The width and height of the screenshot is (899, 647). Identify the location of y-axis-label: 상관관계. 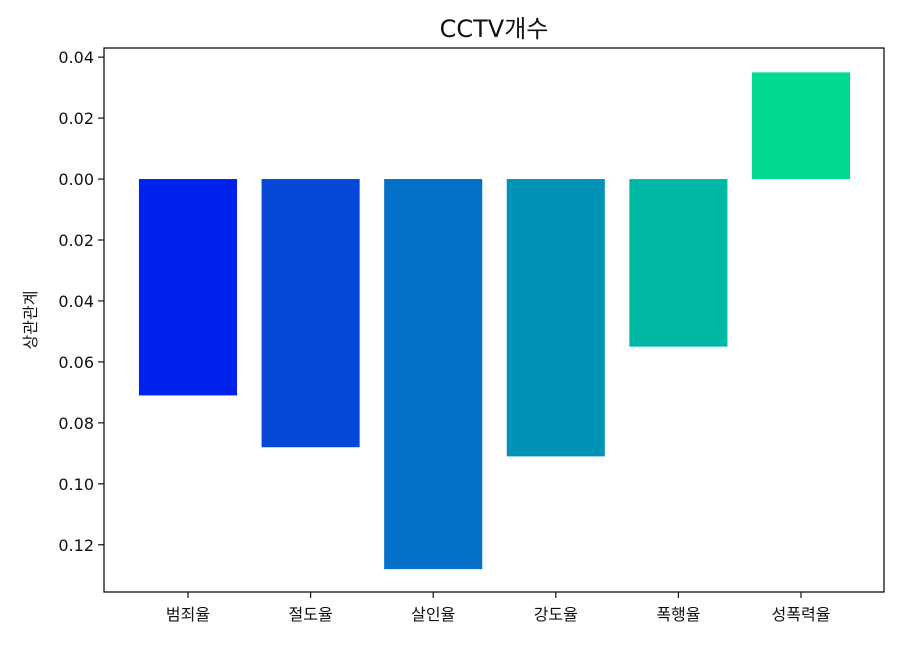
(30, 320).